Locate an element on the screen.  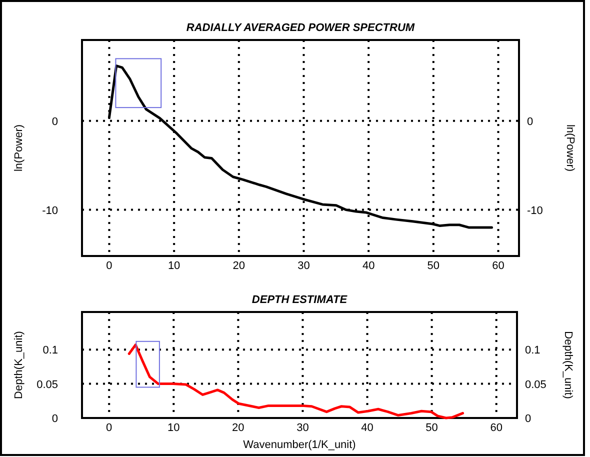
line-series is located at coordinates (296, 382).